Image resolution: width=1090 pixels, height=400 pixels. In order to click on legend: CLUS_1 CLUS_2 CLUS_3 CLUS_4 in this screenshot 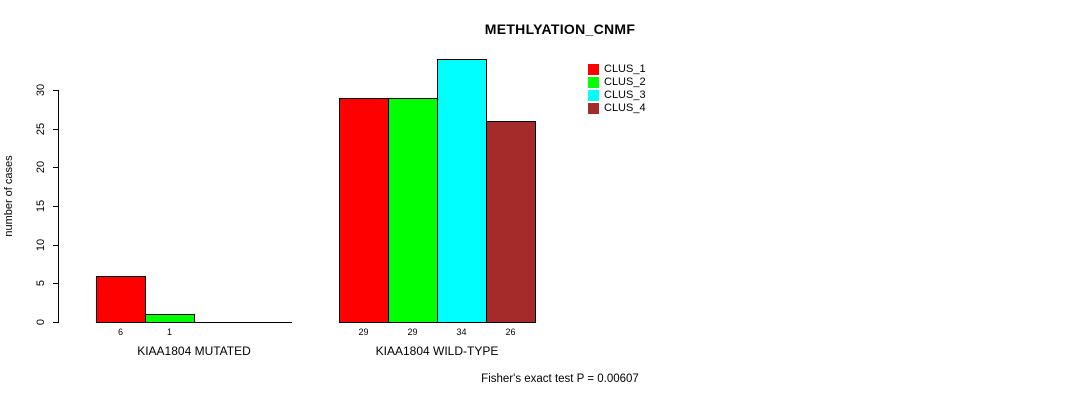, I will do `click(617, 89)`.